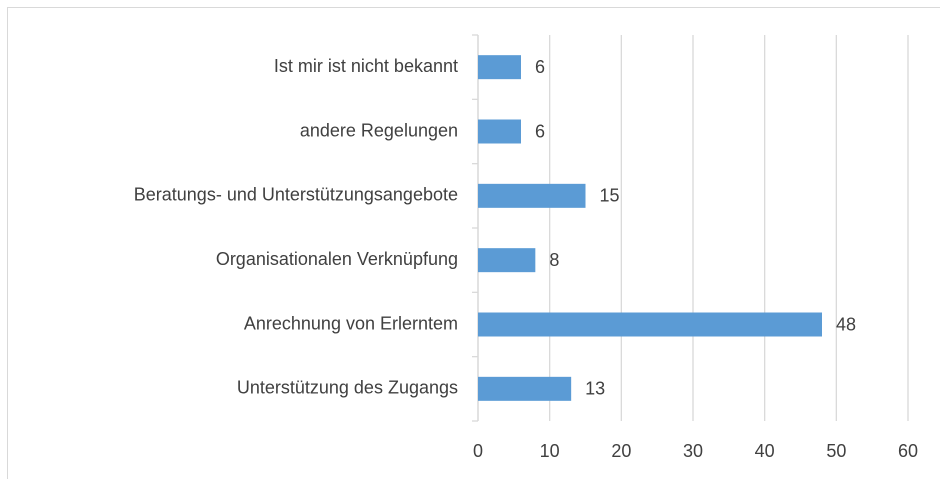 The height and width of the screenshot is (479, 940). Describe the element at coordinates (351, 323) in the screenshot. I see `y-tick-label: Anrechnung von Erlerntem` at that location.